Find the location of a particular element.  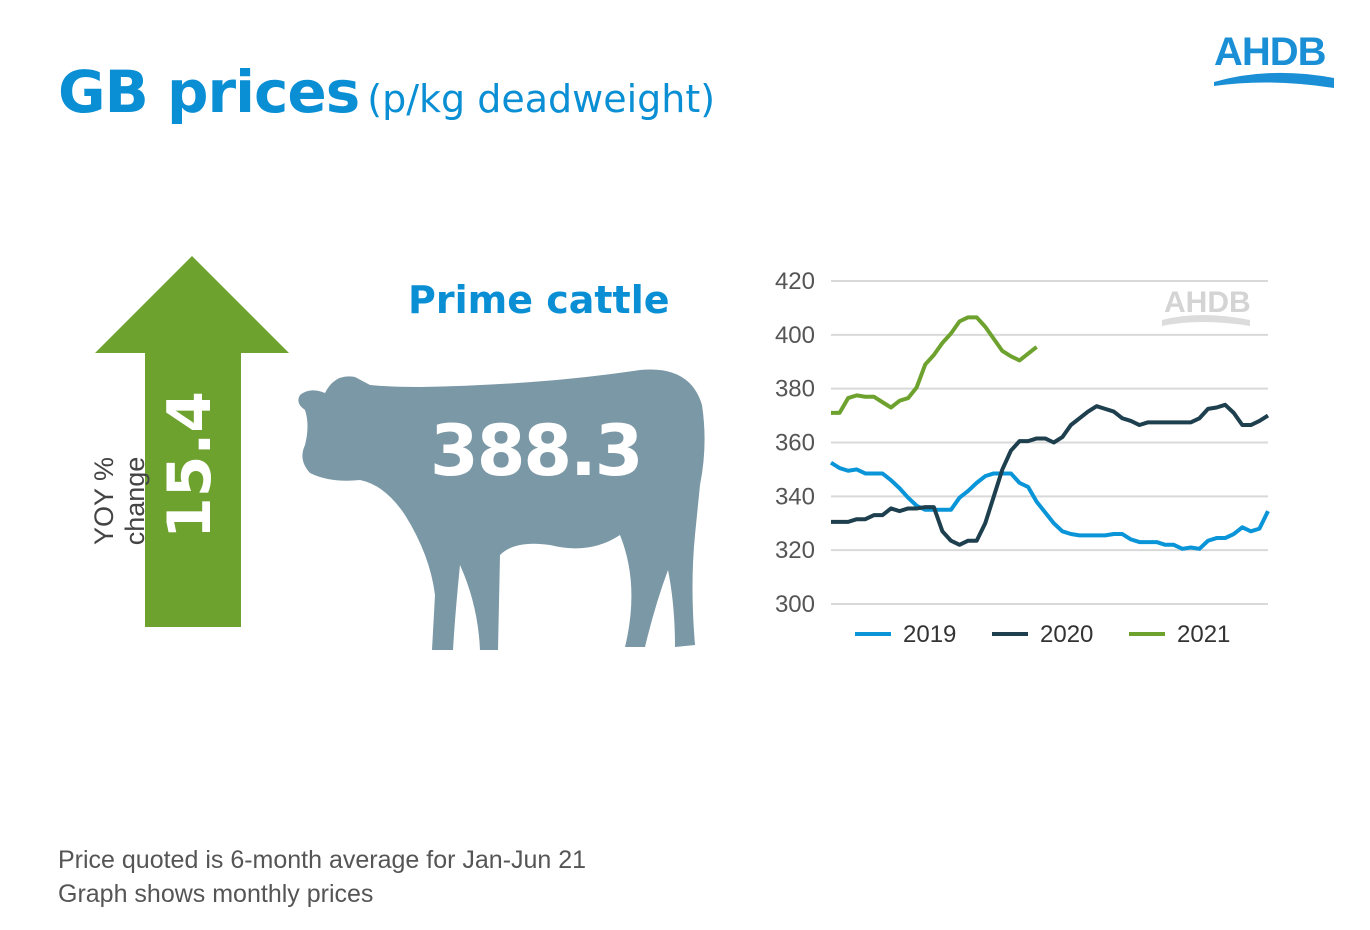

up-arrow-icon is located at coordinates (192, 441).